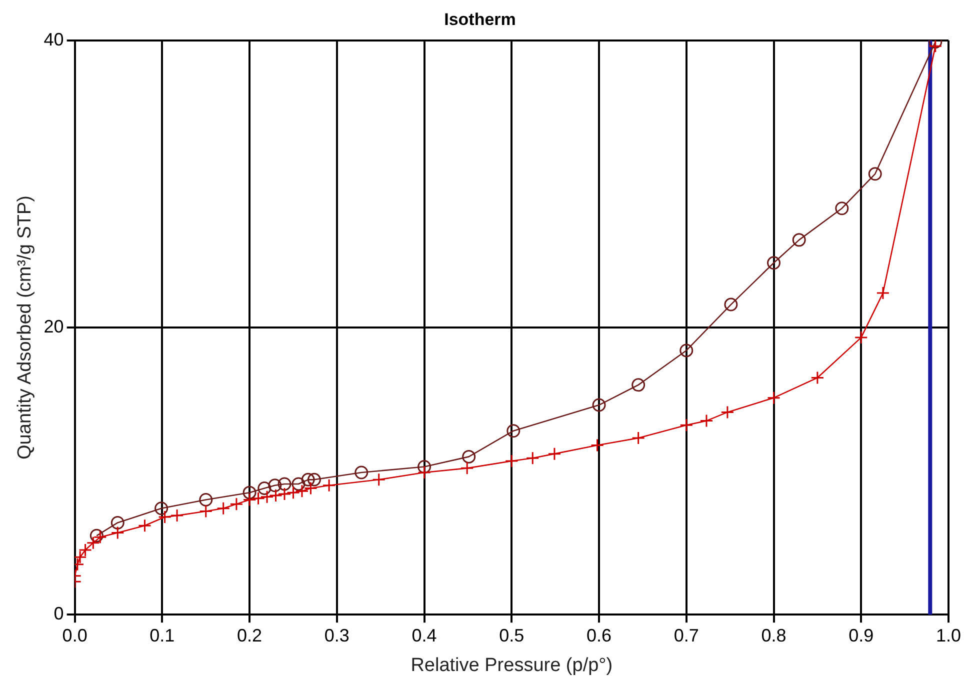 The height and width of the screenshot is (689, 964). Describe the element at coordinates (424, 635) in the screenshot. I see `x-tick-label: 0.4` at that location.